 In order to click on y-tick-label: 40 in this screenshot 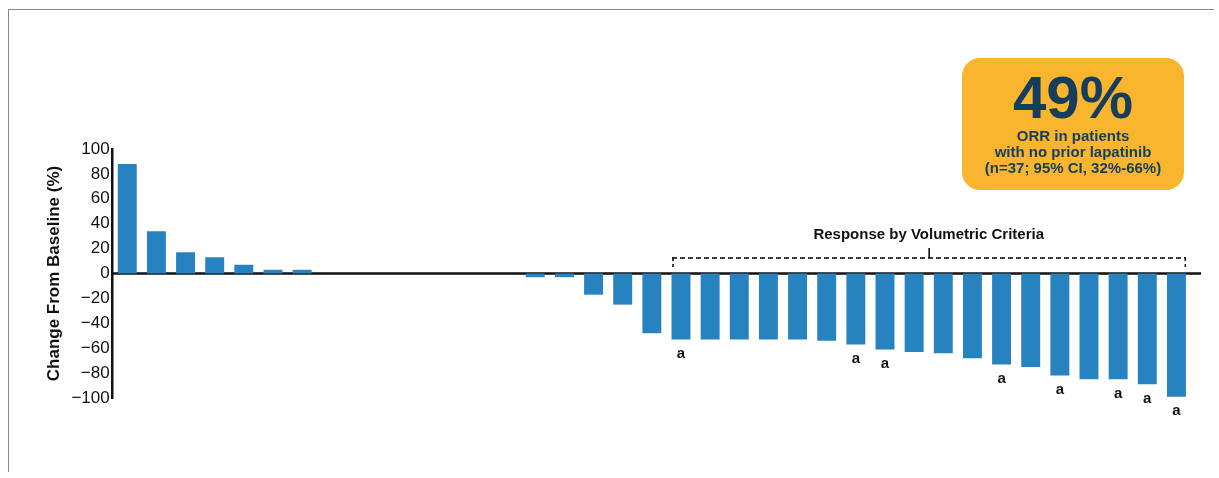, I will do `click(100, 223)`.